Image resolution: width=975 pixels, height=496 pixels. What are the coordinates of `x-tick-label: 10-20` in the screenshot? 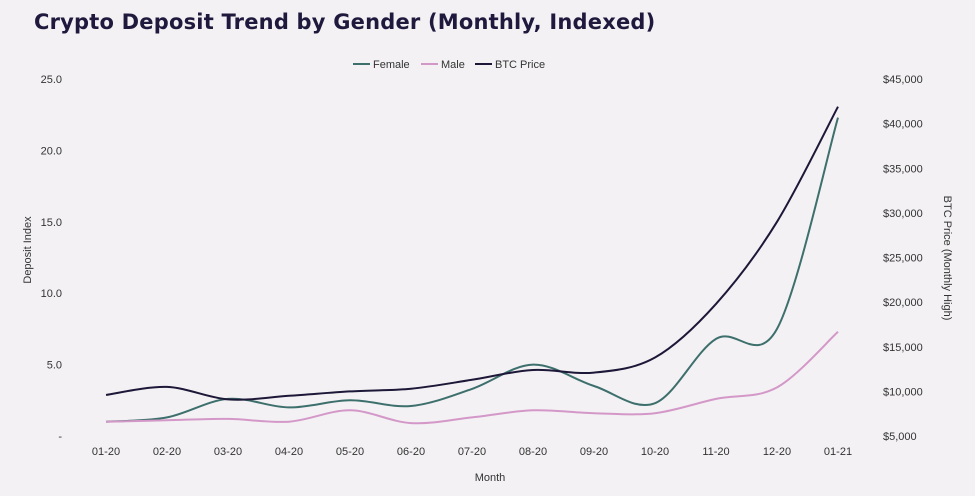 It's located at (655, 452).